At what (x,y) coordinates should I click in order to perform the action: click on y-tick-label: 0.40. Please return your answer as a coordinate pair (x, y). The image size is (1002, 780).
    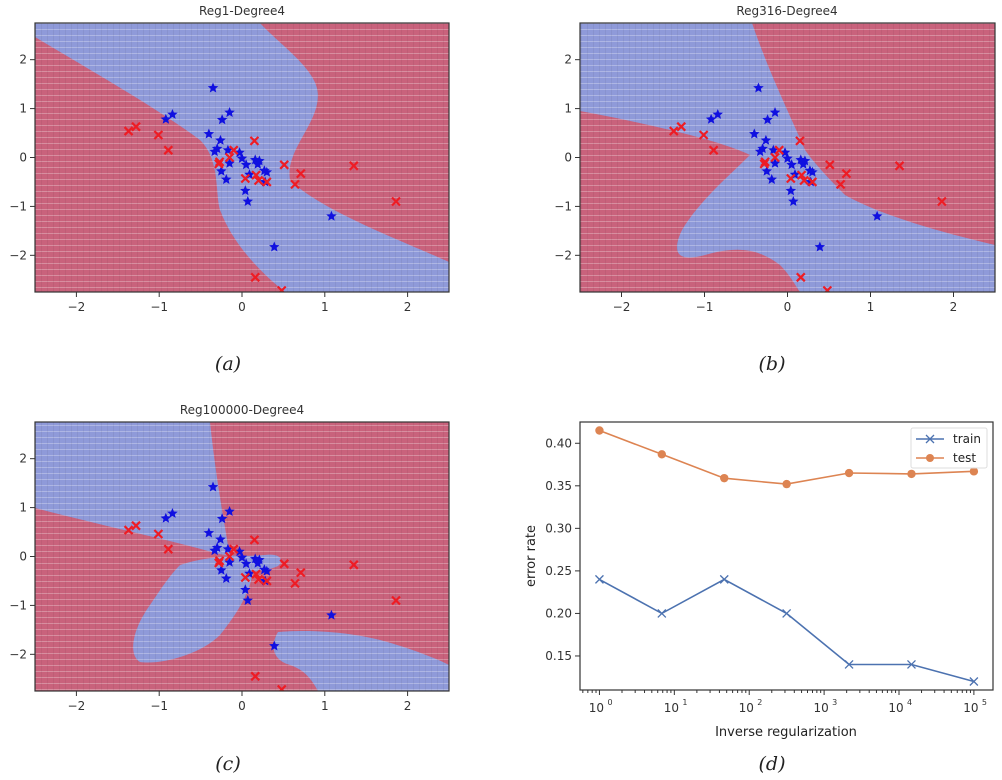
    Looking at the image, I should click on (558, 443).